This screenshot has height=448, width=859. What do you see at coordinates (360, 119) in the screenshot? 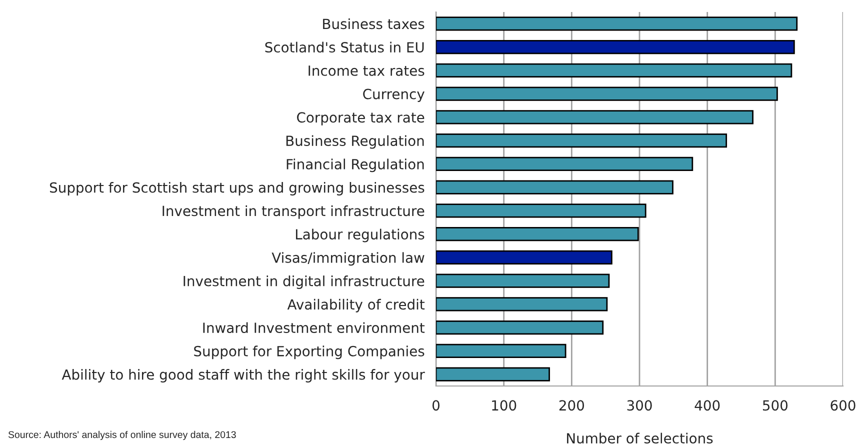
I see `y-tick-label: Corporate tax rate` at bounding box center [360, 119].